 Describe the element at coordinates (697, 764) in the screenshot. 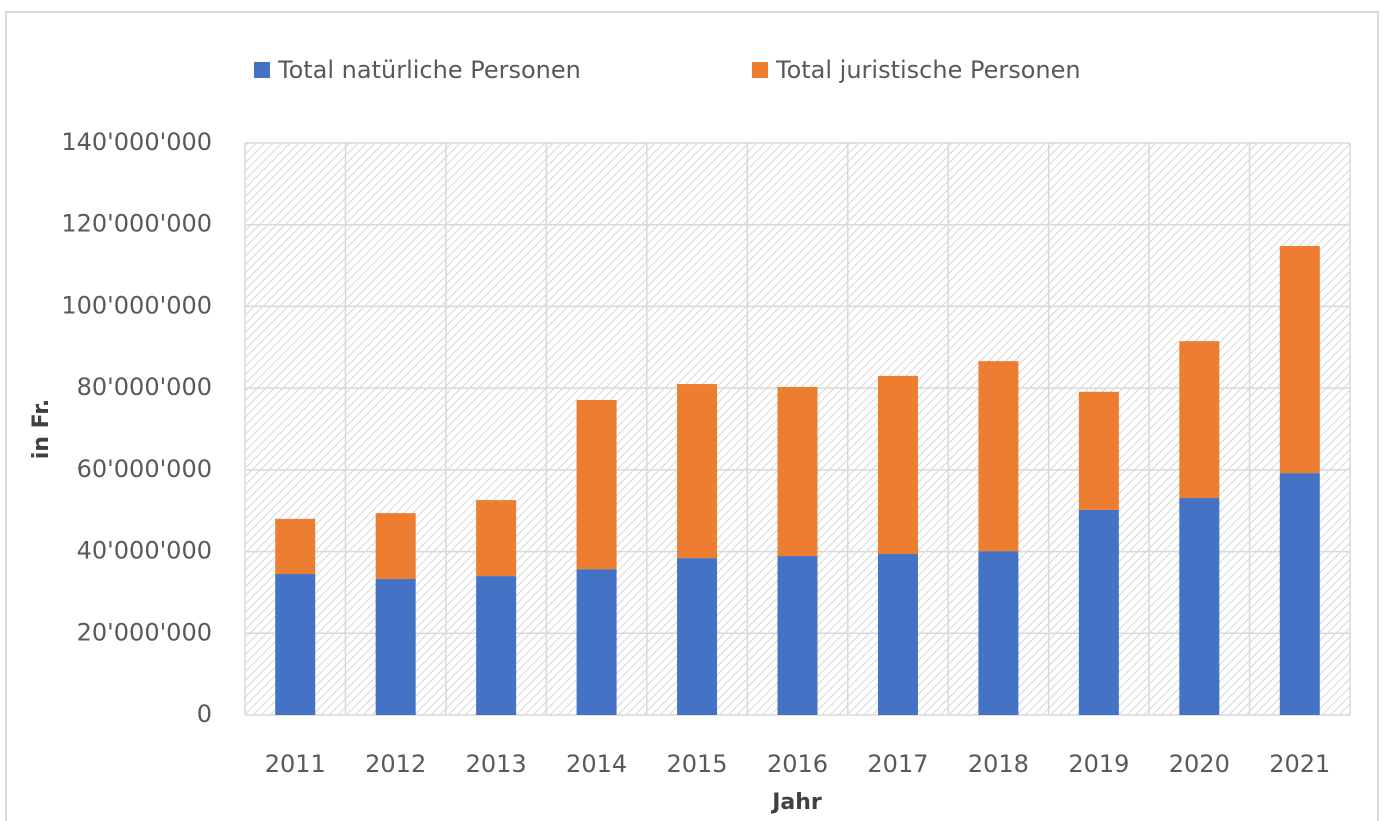

I see `x-tick-label: 2015` at that location.